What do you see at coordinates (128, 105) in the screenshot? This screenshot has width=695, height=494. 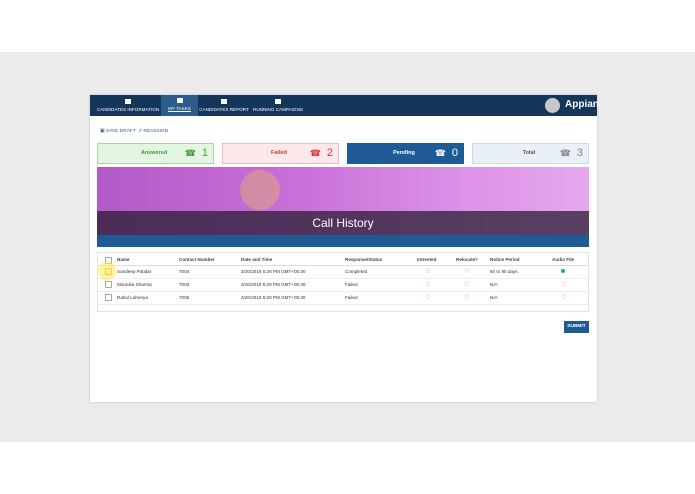 I see `nav-tab: CANDIDATES INFORMATION` at bounding box center [128, 105].